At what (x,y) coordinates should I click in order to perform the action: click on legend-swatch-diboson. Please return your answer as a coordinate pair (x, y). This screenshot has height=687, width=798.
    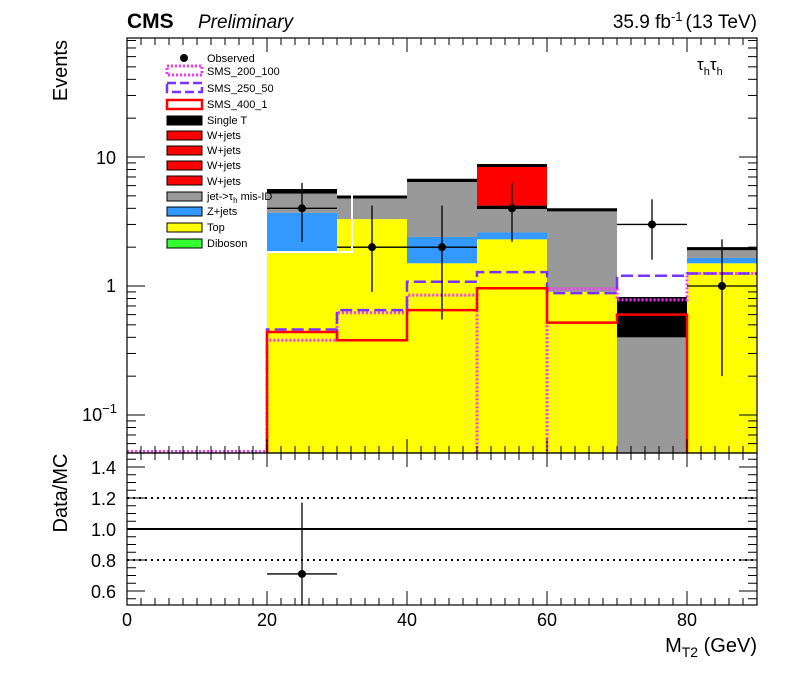
    Looking at the image, I should click on (184, 243).